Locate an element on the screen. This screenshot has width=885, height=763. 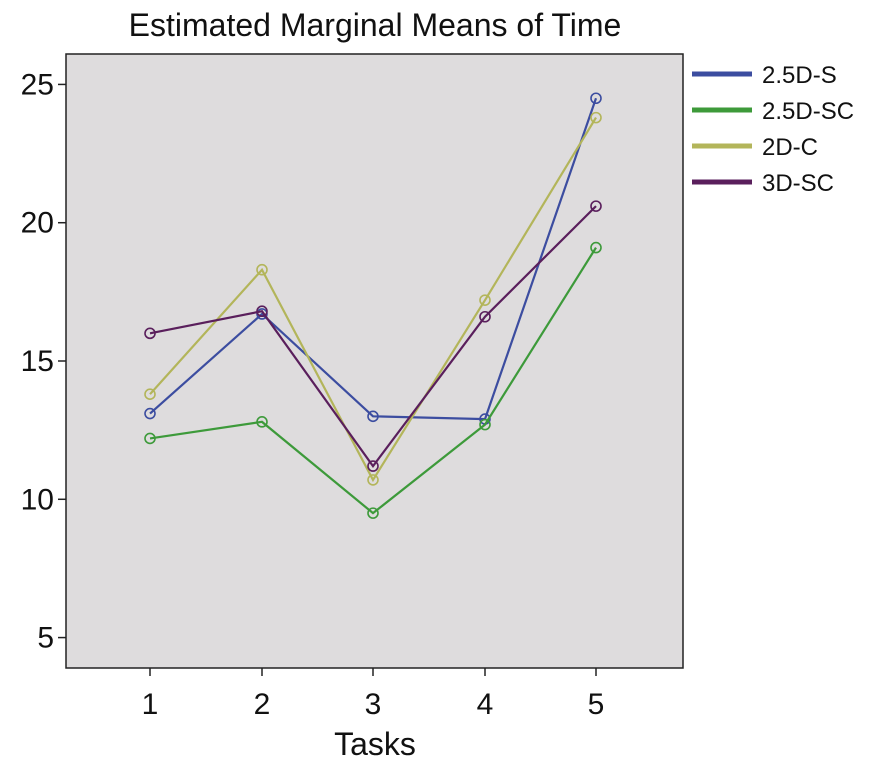
y-axis: 5 10 15 20 25 is located at coordinates (43, 361).